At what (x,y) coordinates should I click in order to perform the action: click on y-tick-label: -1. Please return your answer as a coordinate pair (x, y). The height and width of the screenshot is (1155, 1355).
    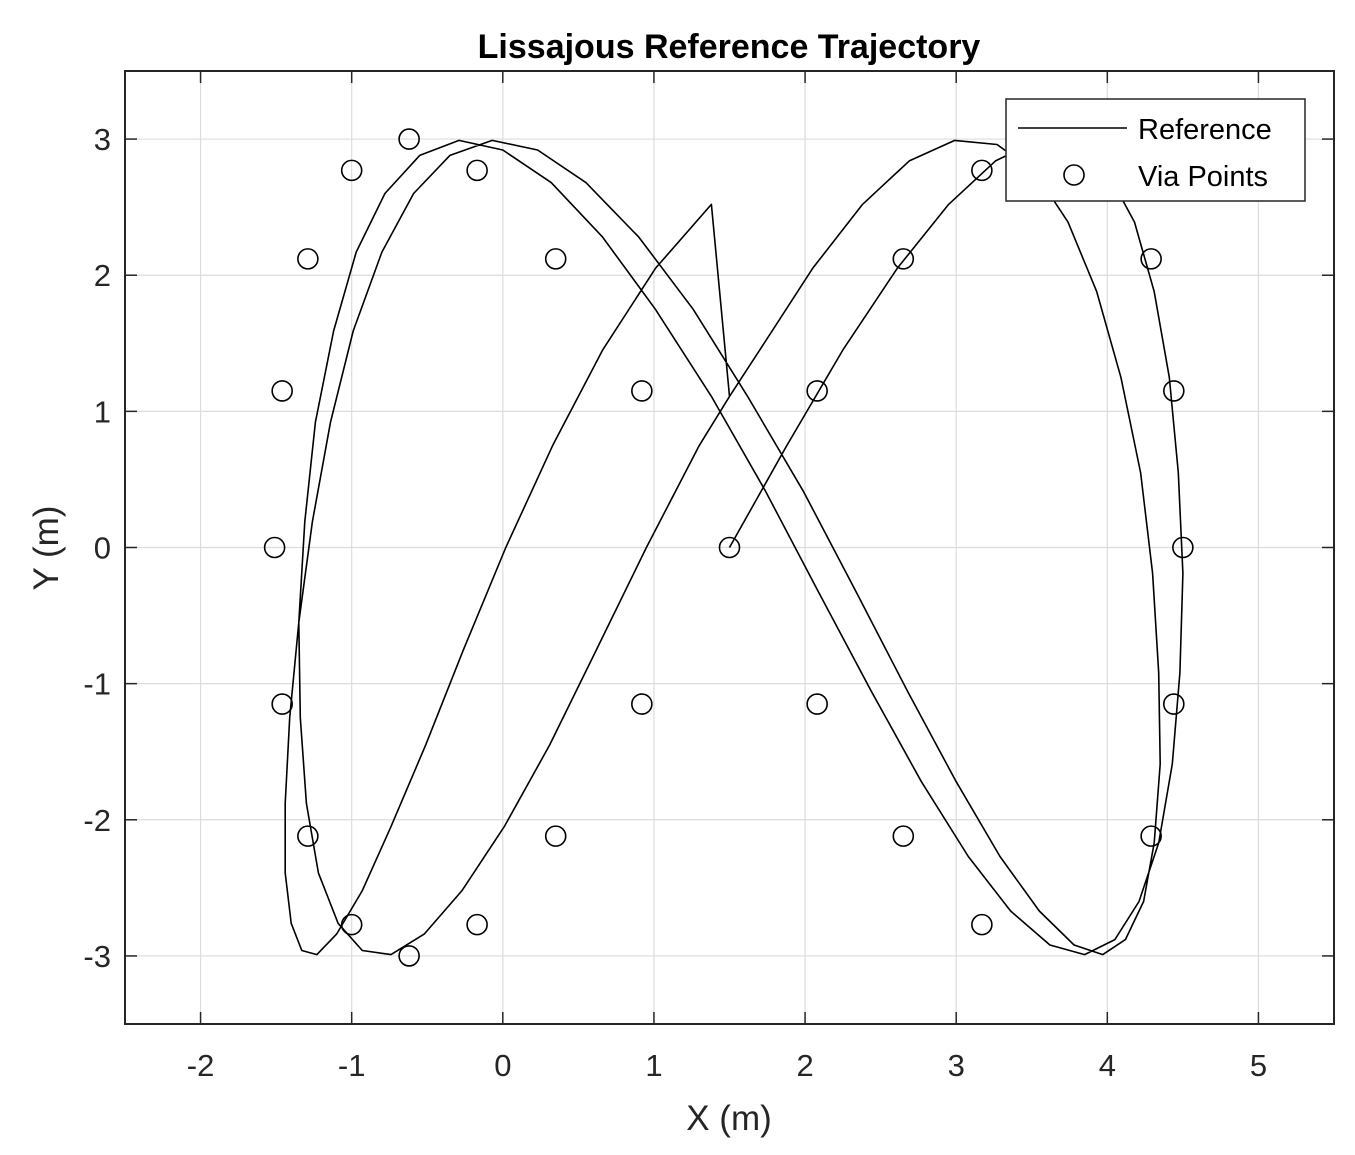
    Looking at the image, I should click on (97, 684).